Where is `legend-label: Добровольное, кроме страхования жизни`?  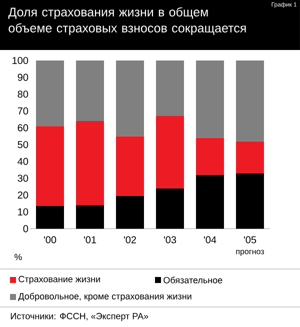
legend-label: Добровольное, кроме страхования жизни is located at coordinates (105, 297).